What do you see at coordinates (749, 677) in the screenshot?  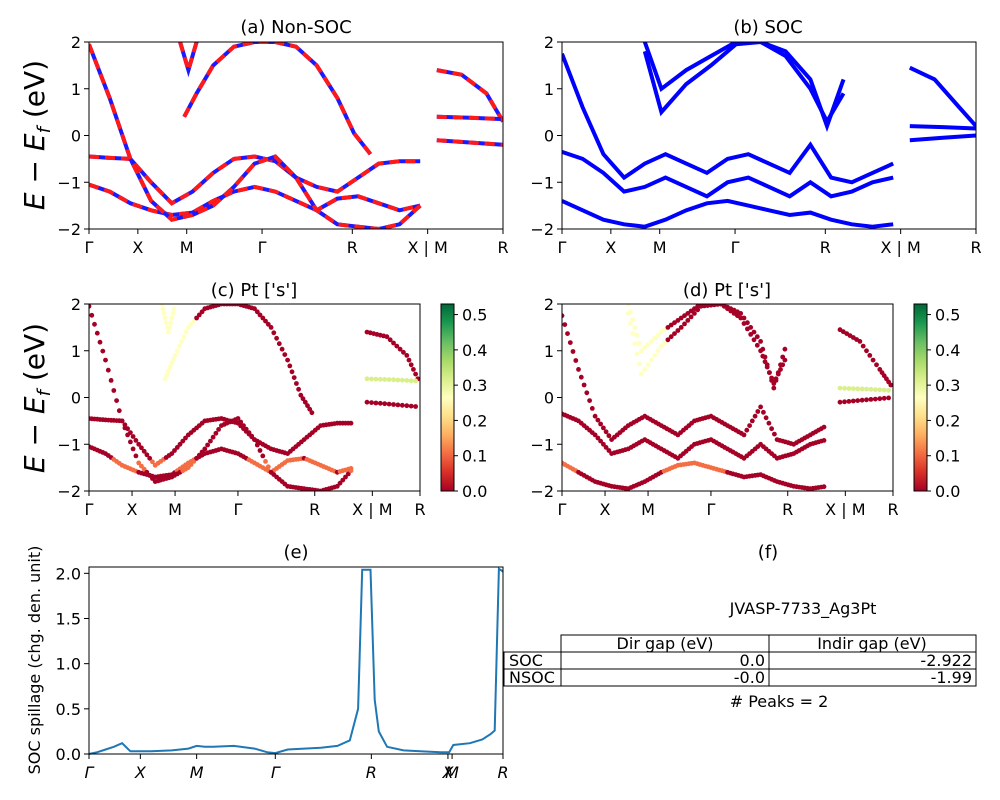 I see `table-cell: -0.0` at bounding box center [749, 677].